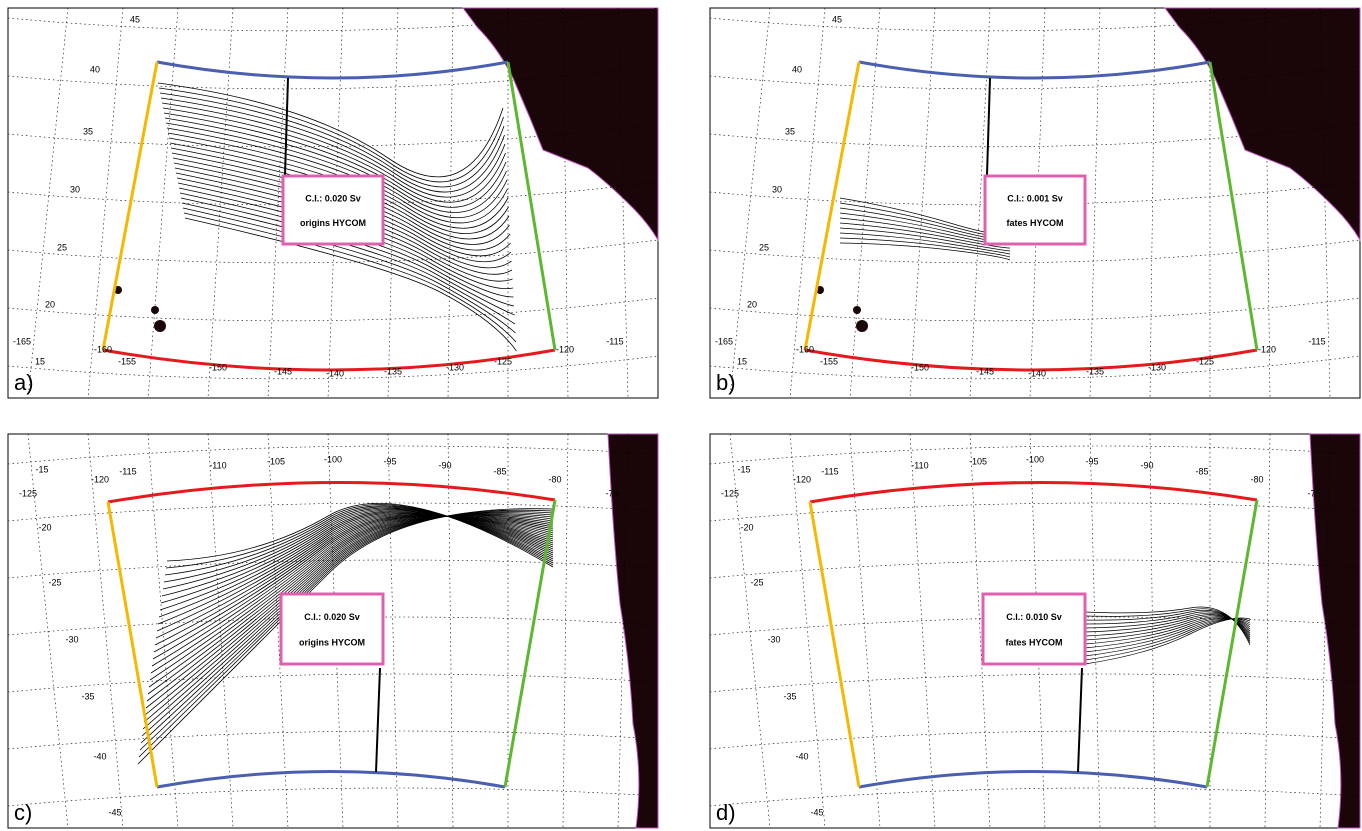  Describe the element at coordinates (24, 382) in the screenshot. I see `panel-label: a)` at that location.